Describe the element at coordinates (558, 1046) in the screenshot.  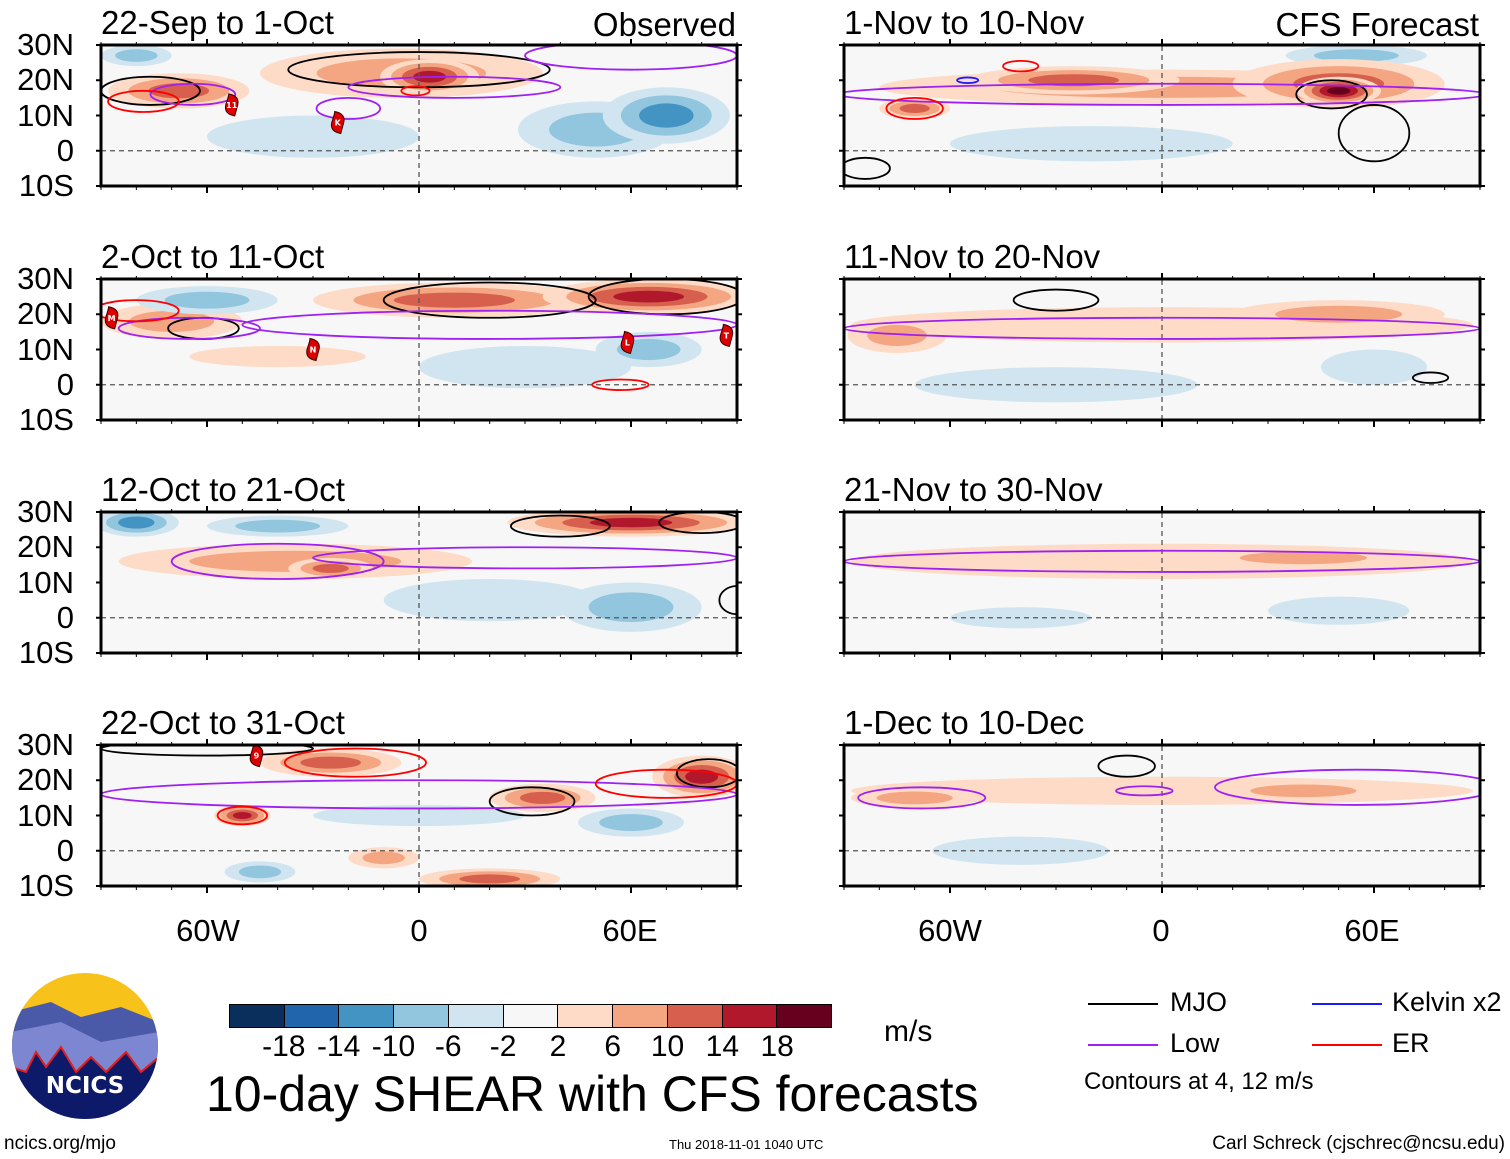
I see `colorbar-tick-label: 2` at that location.